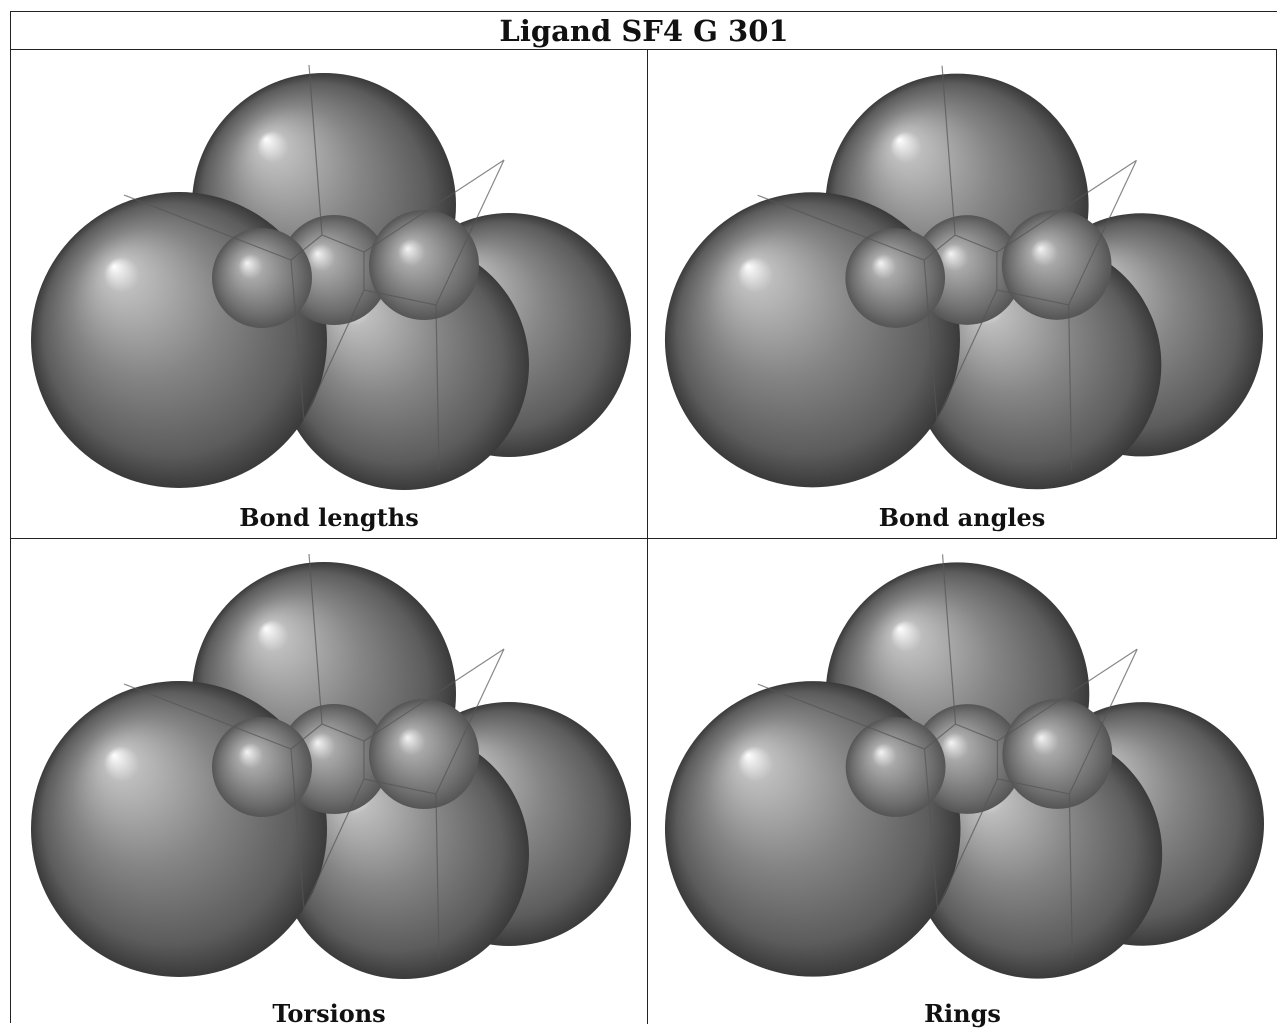  Describe the element at coordinates (644, 31) in the screenshot. I see `page-title: Ligand SF4 G 301` at that location.